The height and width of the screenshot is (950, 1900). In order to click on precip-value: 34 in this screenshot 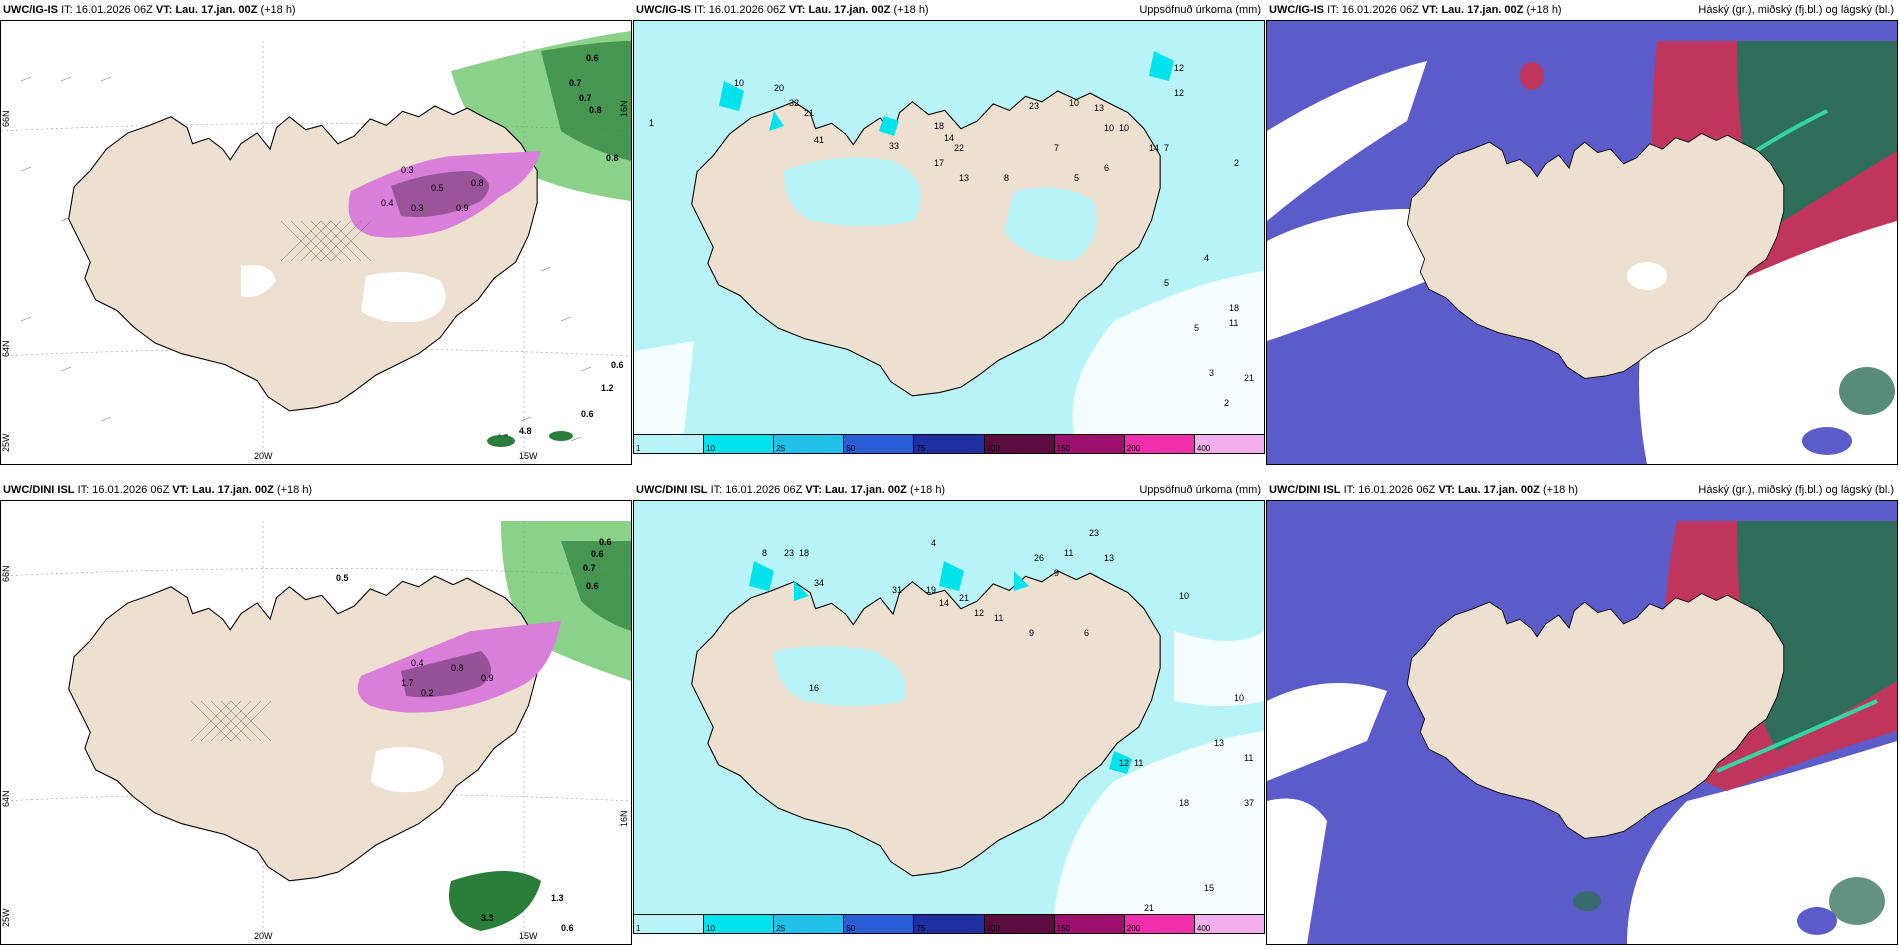, I will do `click(819, 583)`.